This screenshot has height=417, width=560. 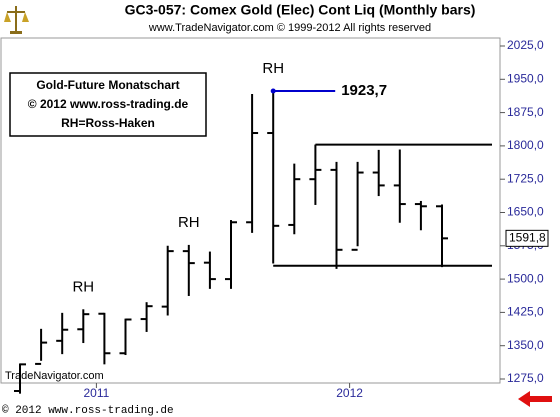 I want to click on y-tick-label: 1500,0, so click(x=525, y=278).